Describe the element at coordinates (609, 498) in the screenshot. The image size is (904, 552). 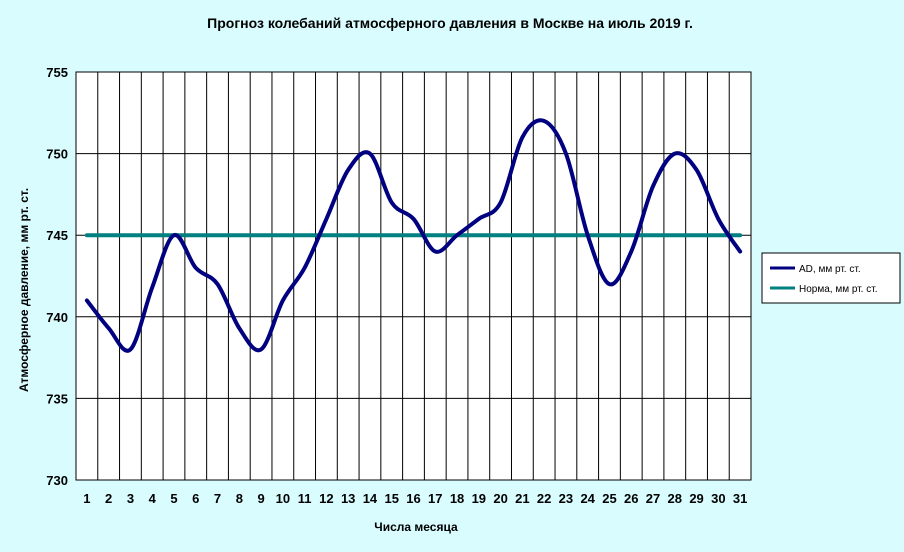
I see `x-tick-label: 25` at that location.